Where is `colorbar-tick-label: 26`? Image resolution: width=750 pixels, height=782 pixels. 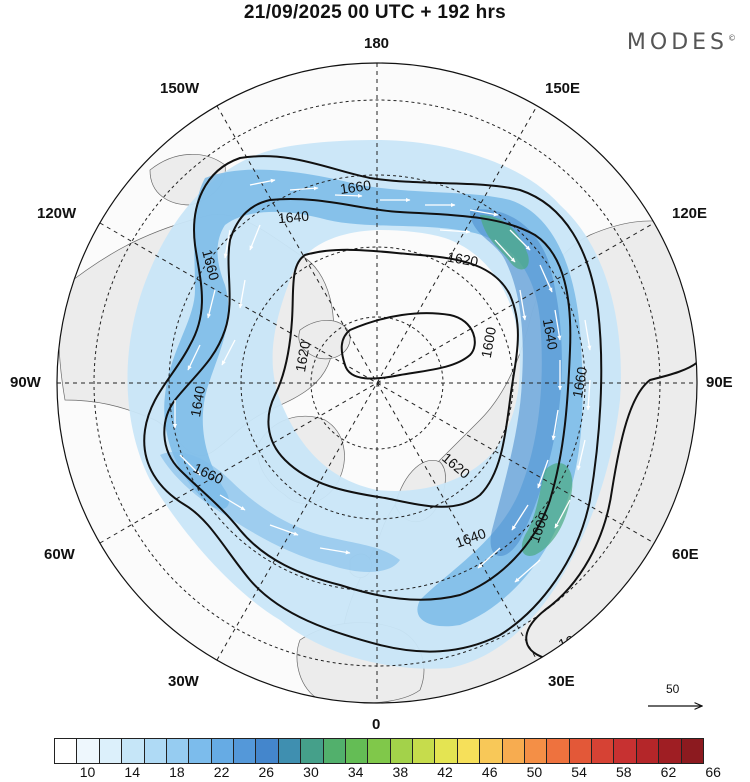
colorbar-tick-label: 26 is located at coordinates (266, 772).